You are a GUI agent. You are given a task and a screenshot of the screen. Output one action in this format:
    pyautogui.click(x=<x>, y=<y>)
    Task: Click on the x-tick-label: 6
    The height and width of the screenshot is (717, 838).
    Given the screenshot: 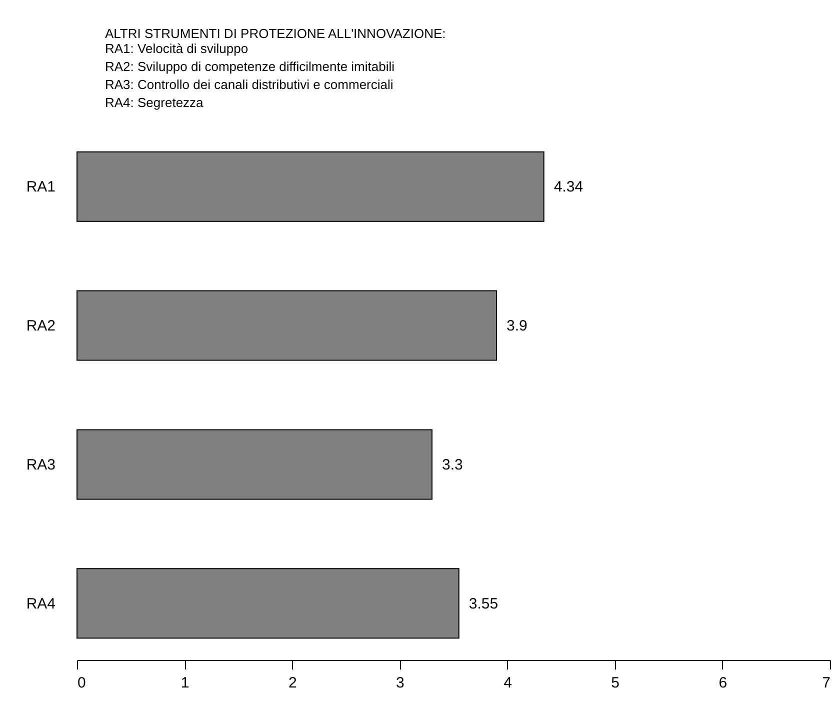 What is the action you would take?
    pyautogui.click(x=723, y=683)
    